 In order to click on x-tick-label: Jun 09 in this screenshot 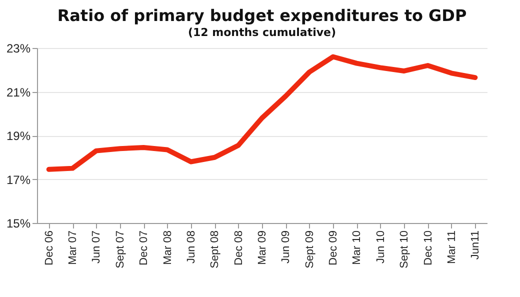, I will do `click(286, 247)`.